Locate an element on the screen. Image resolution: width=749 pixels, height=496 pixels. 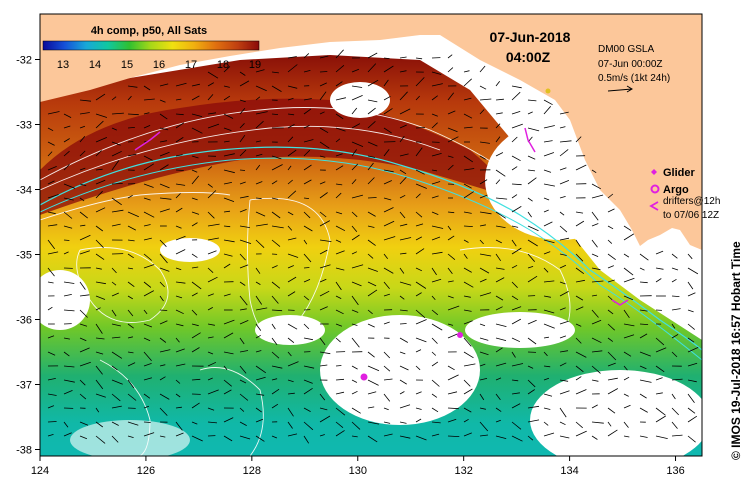
x-tick-label: 136 is located at coordinates (675, 471).